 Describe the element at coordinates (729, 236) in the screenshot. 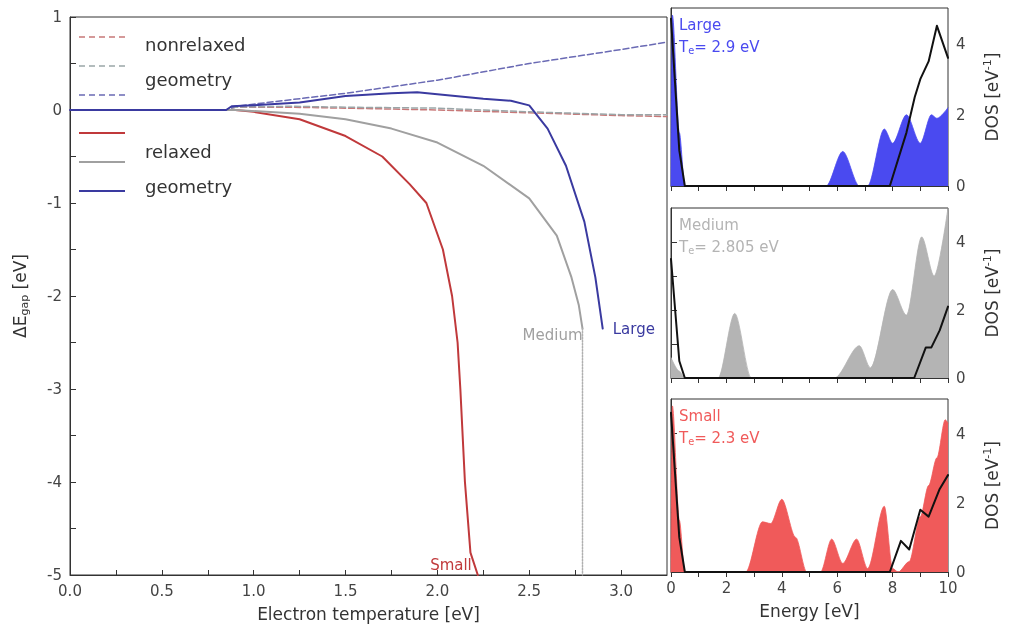

I see `annotation: Medium Te= 2.805 eV` at that location.